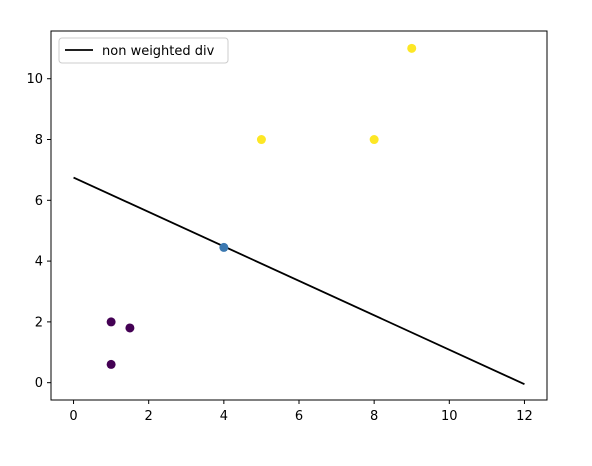 This screenshot has width=592, height=466. Describe the element at coordinates (39, 322) in the screenshot. I see `y-tick-label: 2` at that location.